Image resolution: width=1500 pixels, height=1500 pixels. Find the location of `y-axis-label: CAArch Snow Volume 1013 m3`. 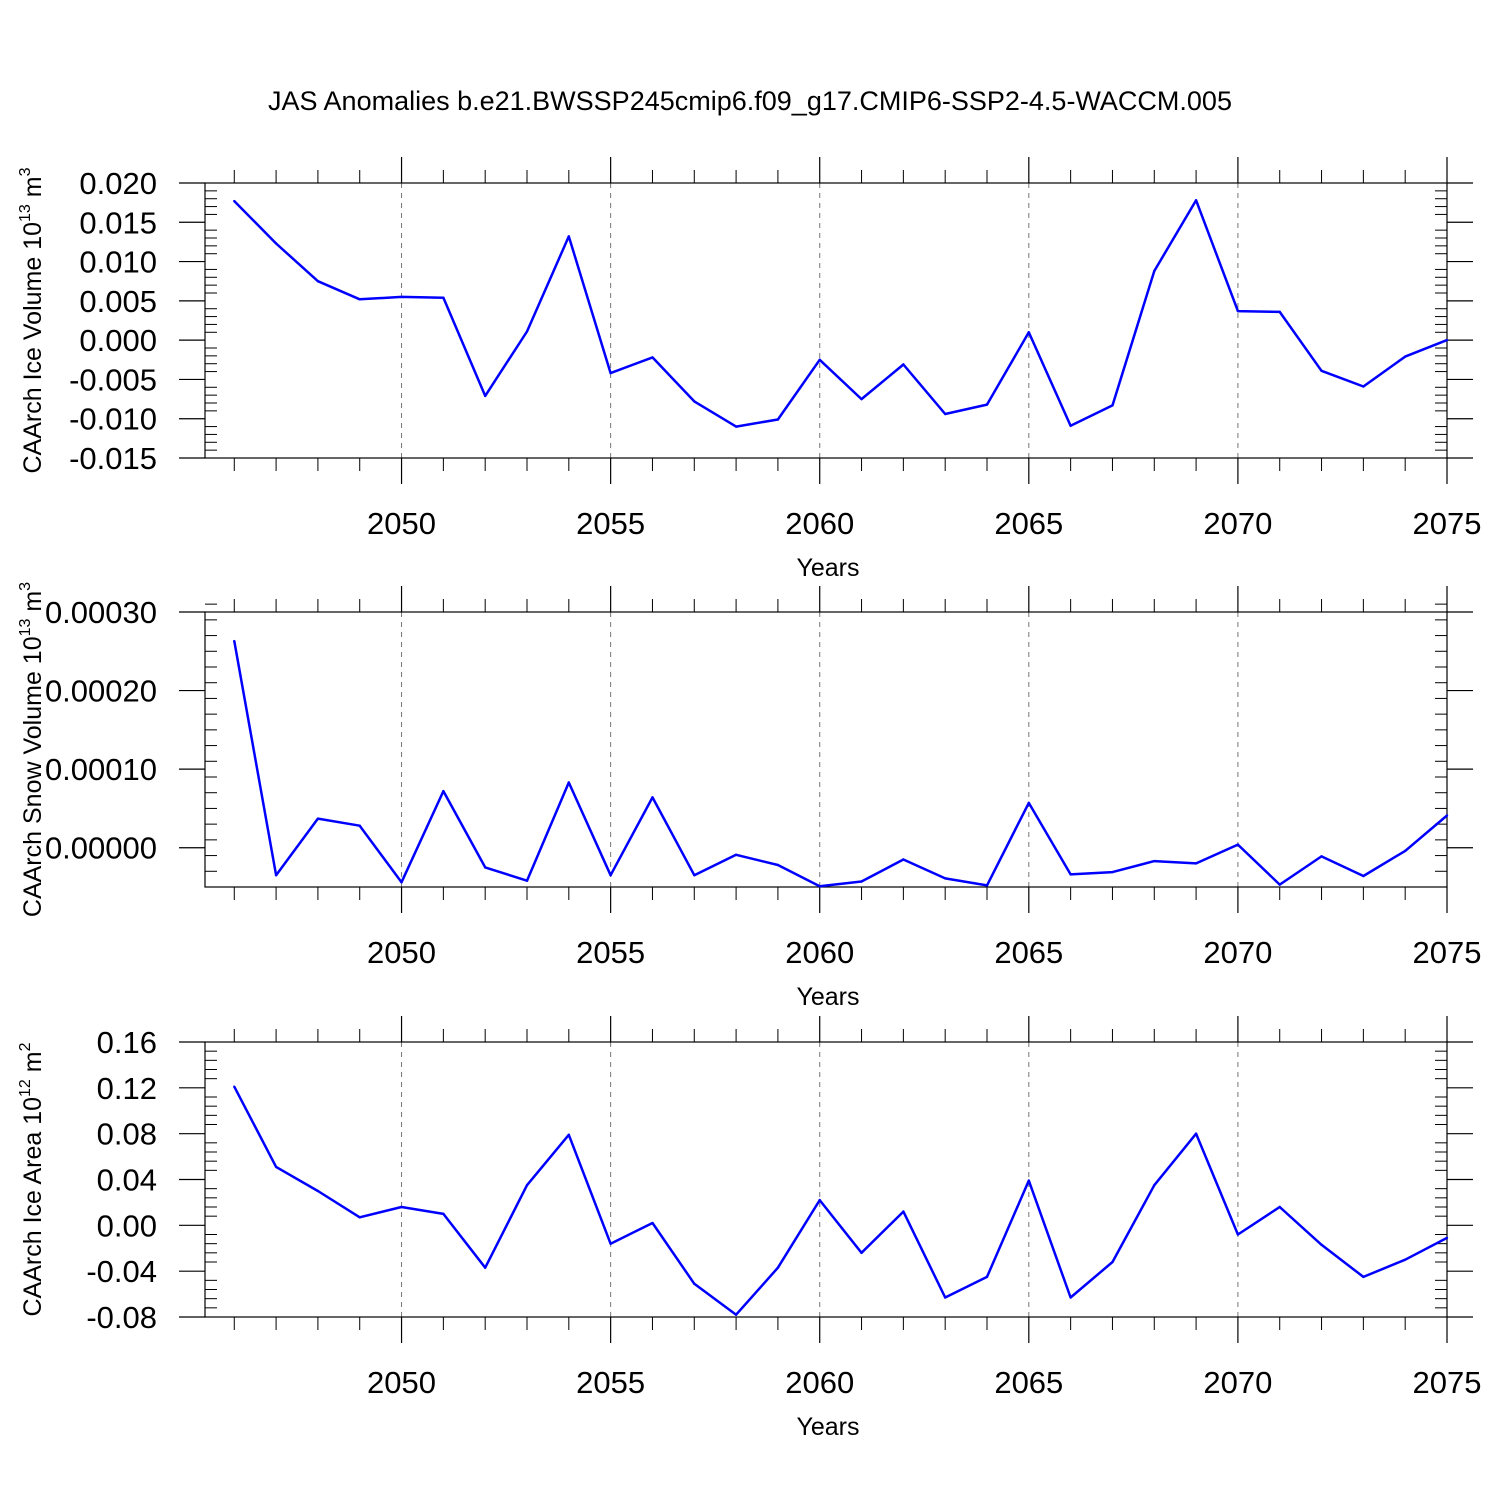

y-axis-label: CAArch Snow Volume 1013 m3 is located at coordinates (32, 749).